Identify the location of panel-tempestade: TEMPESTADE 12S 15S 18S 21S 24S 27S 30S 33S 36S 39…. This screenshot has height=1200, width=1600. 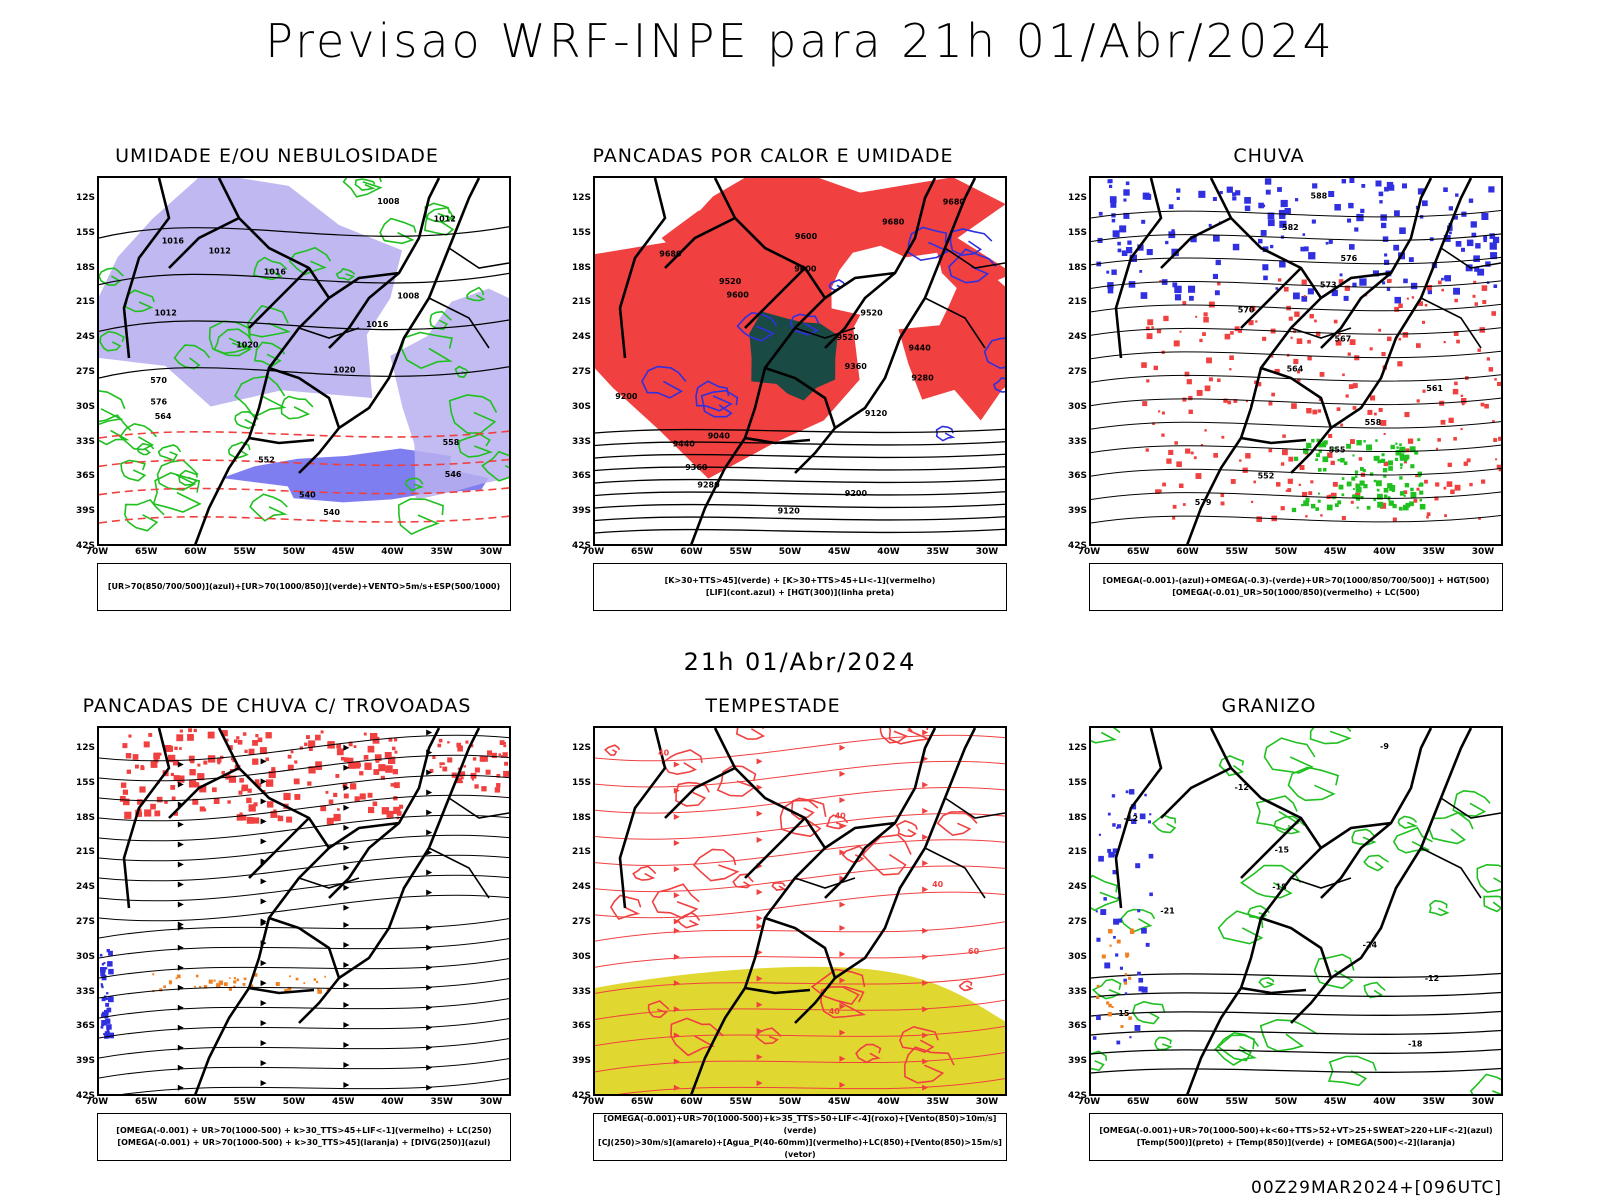
(773, 935).